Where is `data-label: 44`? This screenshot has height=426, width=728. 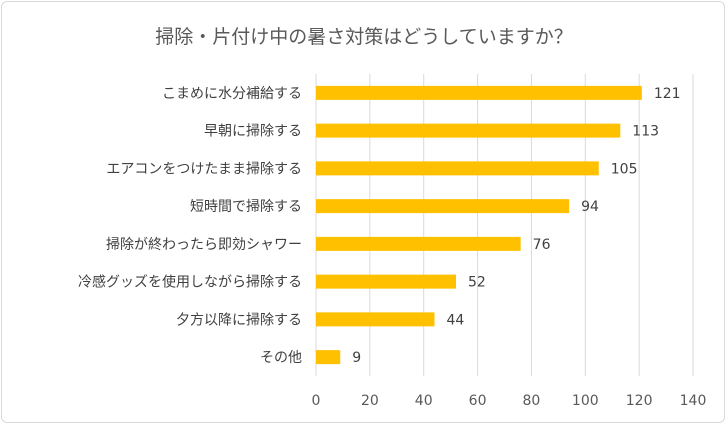
data-label: 44 is located at coordinates (455, 320).